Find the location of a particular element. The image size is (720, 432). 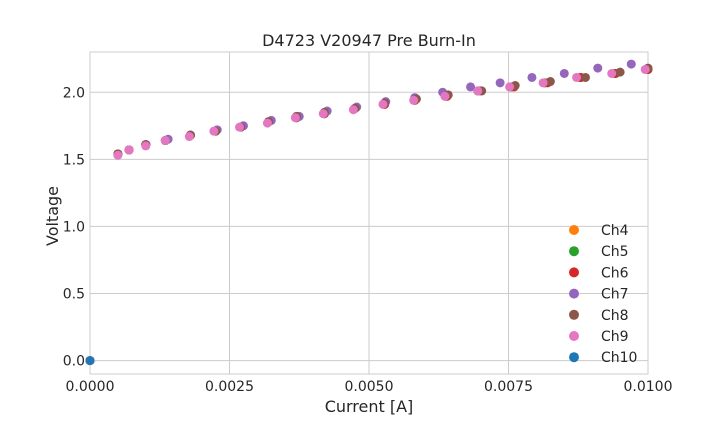

y-tick-label: 1.0 is located at coordinates (74, 227).